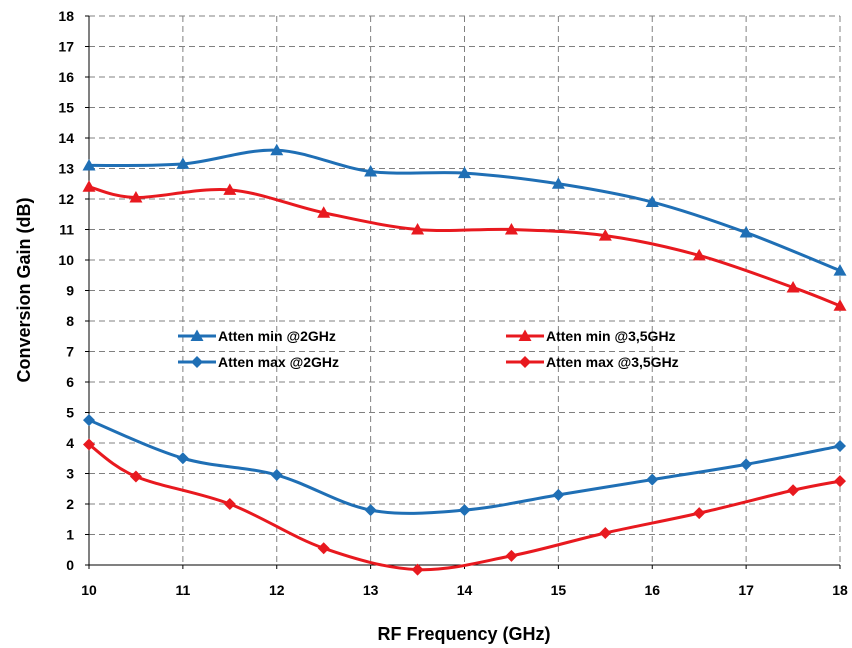  Describe the element at coordinates (66, 169) in the screenshot. I see `y-tick-label: 13` at that location.